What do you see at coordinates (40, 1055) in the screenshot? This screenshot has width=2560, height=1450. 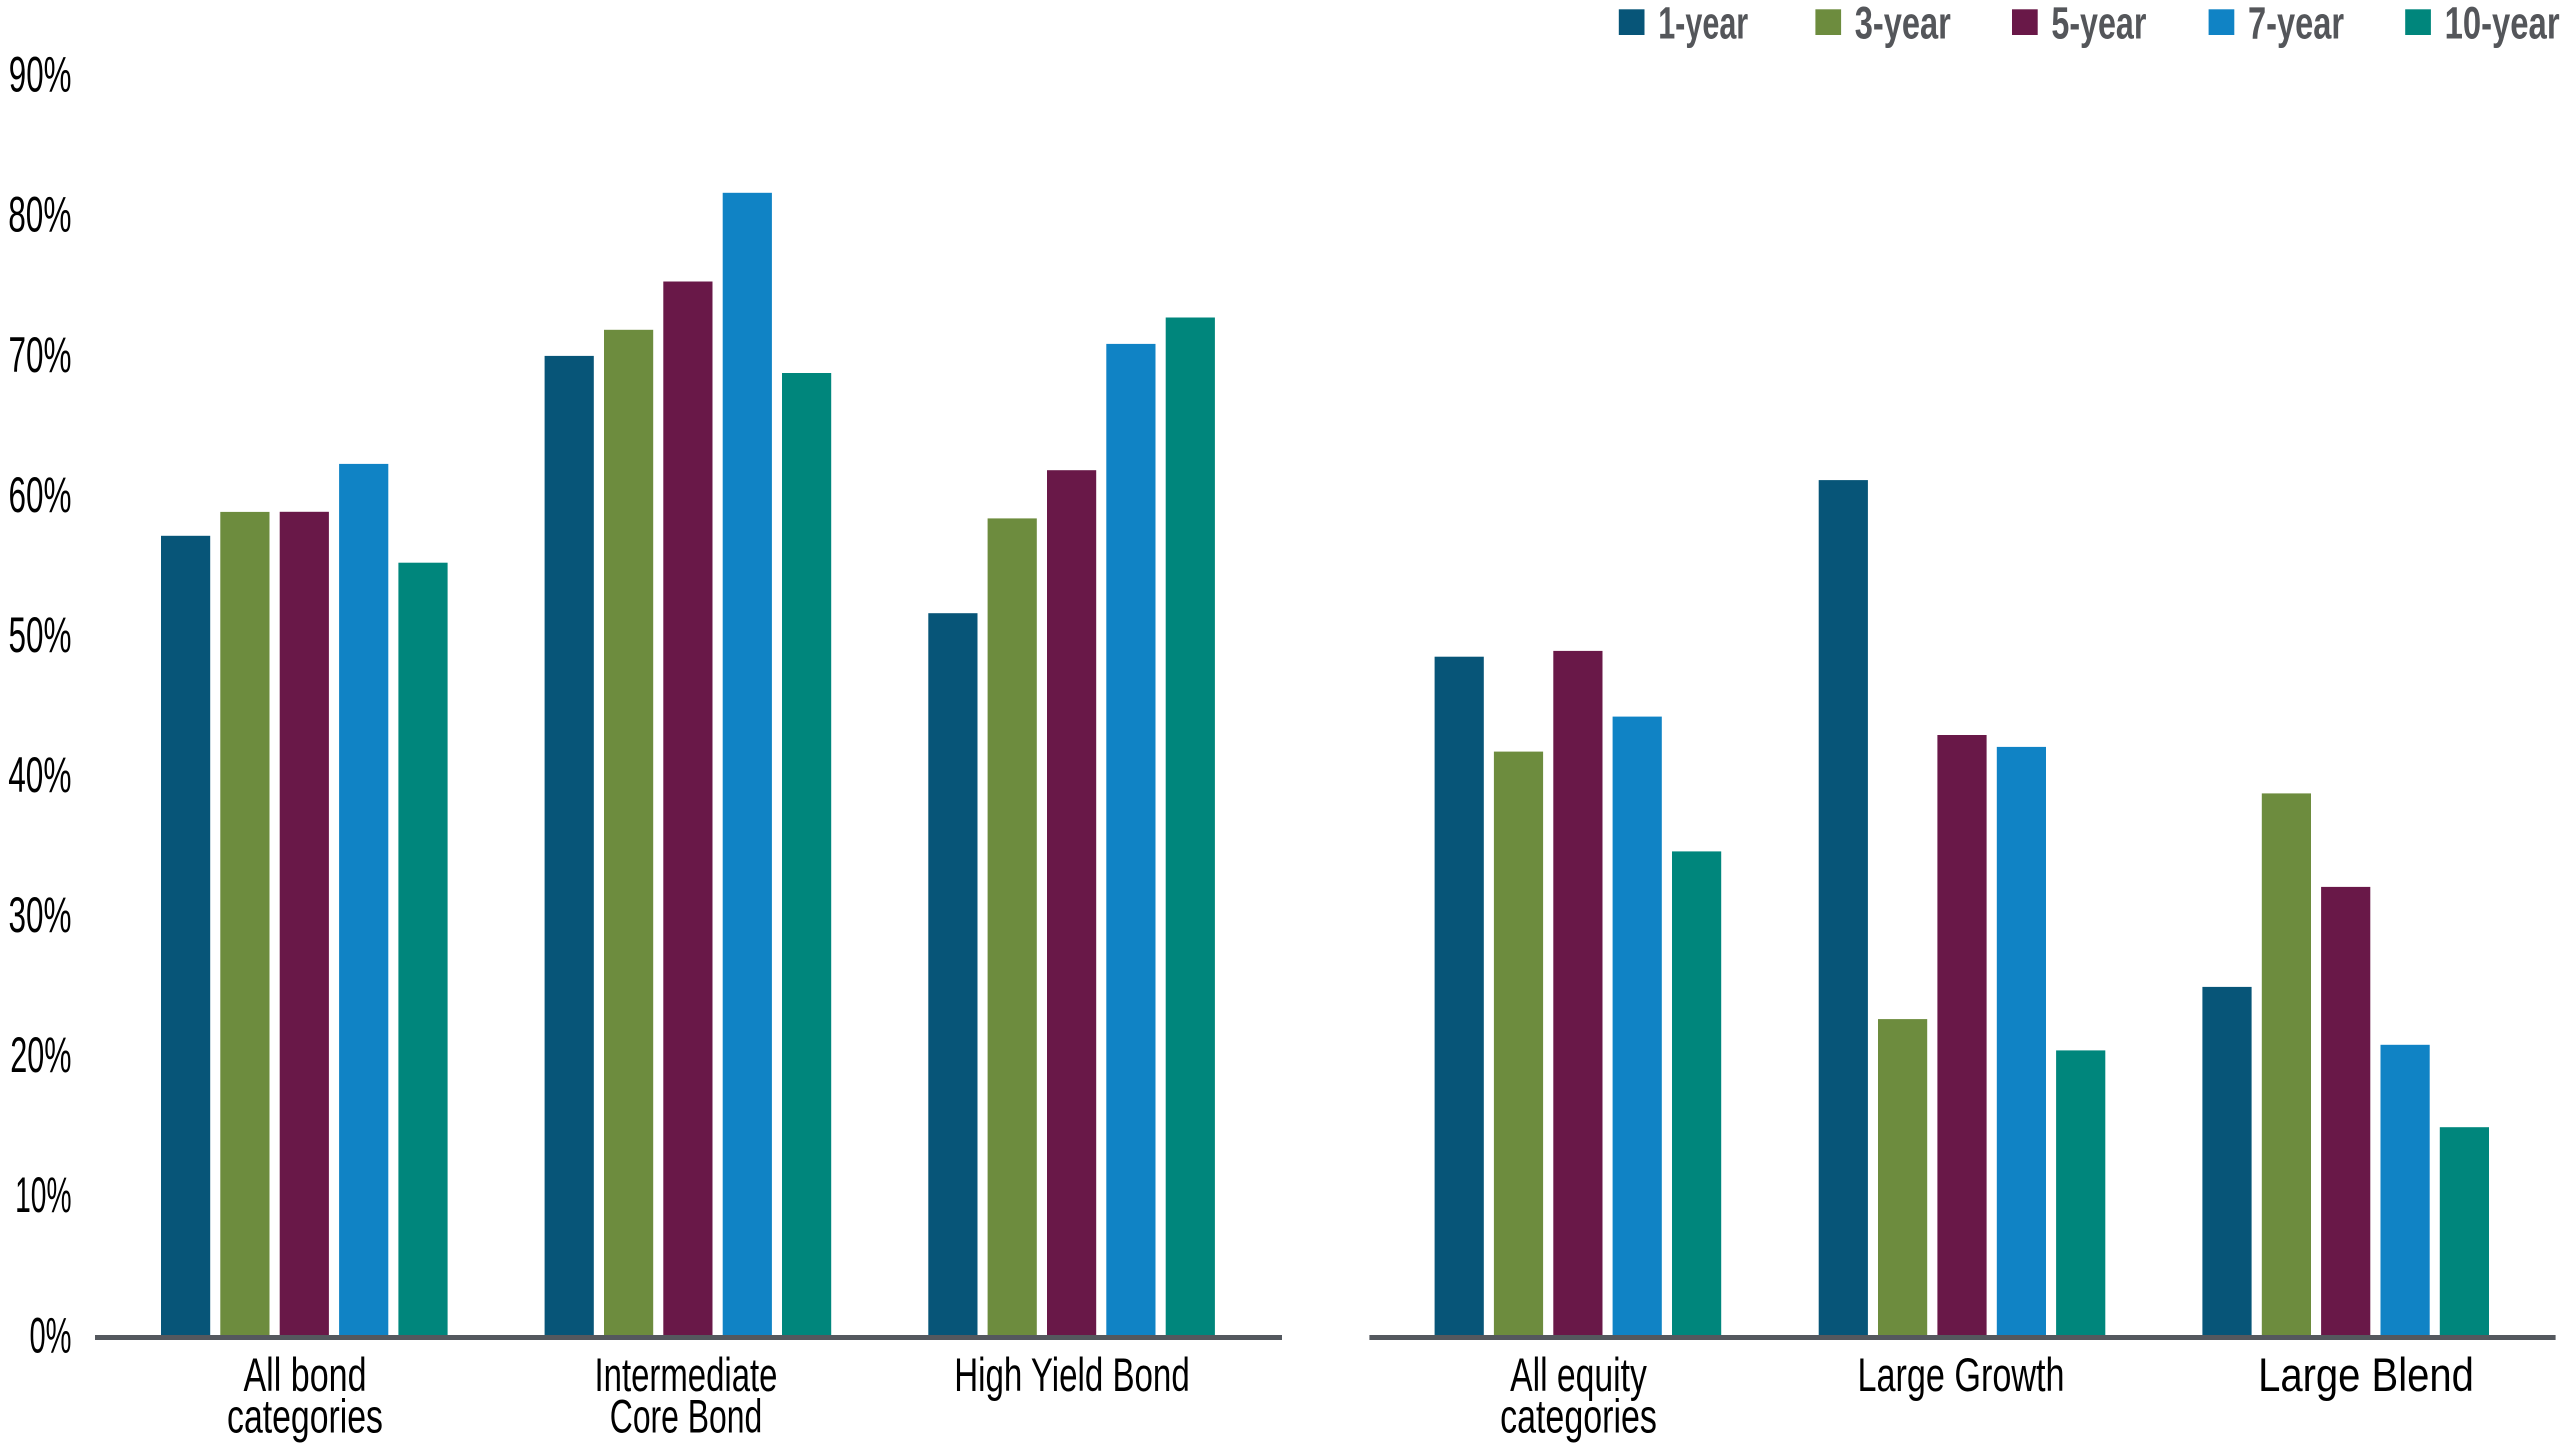 I see `svg-text: 20%` at bounding box center [40, 1055].